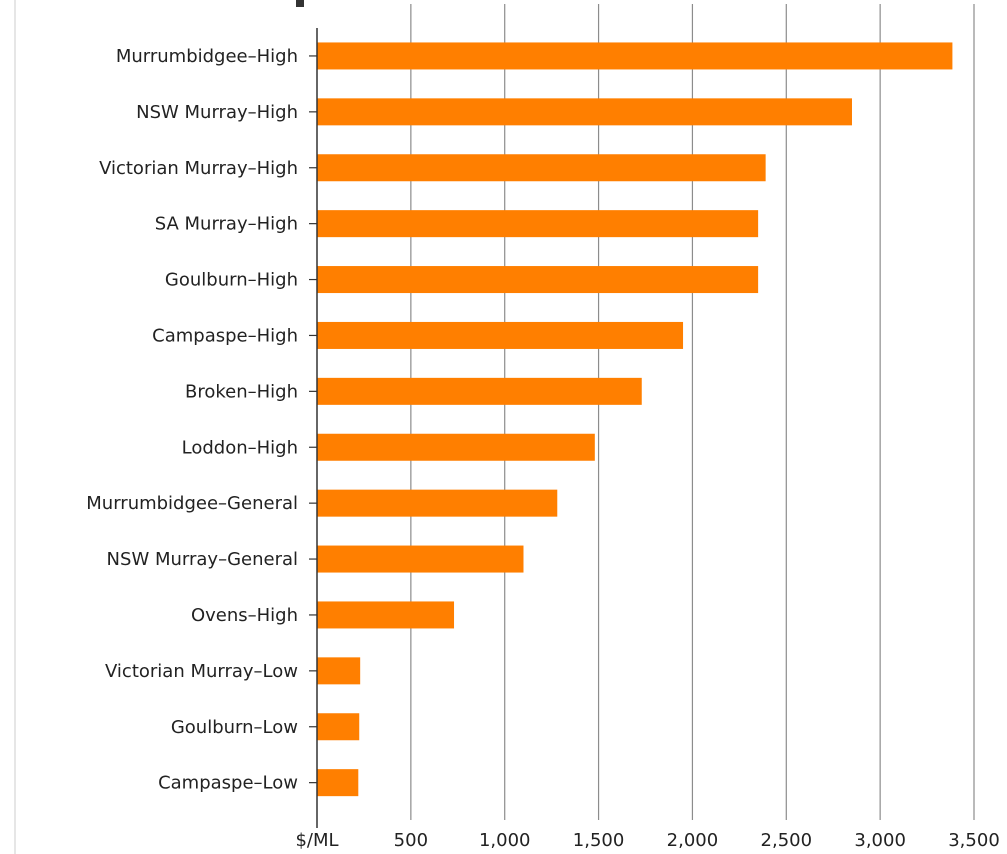 The height and width of the screenshot is (854, 1007). I want to click on category-label: Murrumbidgee–High, so click(207, 56).